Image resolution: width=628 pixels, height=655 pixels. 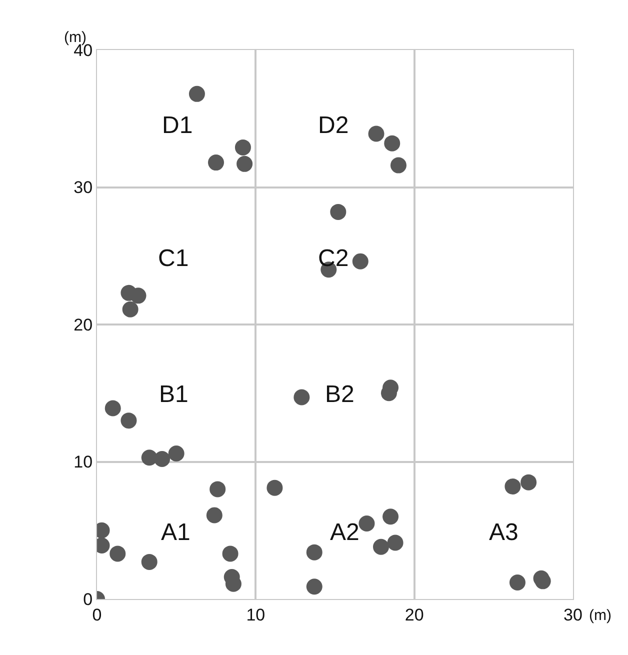 What do you see at coordinates (503, 532) in the screenshot?
I see `annotation: A3` at bounding box center [503, 532].